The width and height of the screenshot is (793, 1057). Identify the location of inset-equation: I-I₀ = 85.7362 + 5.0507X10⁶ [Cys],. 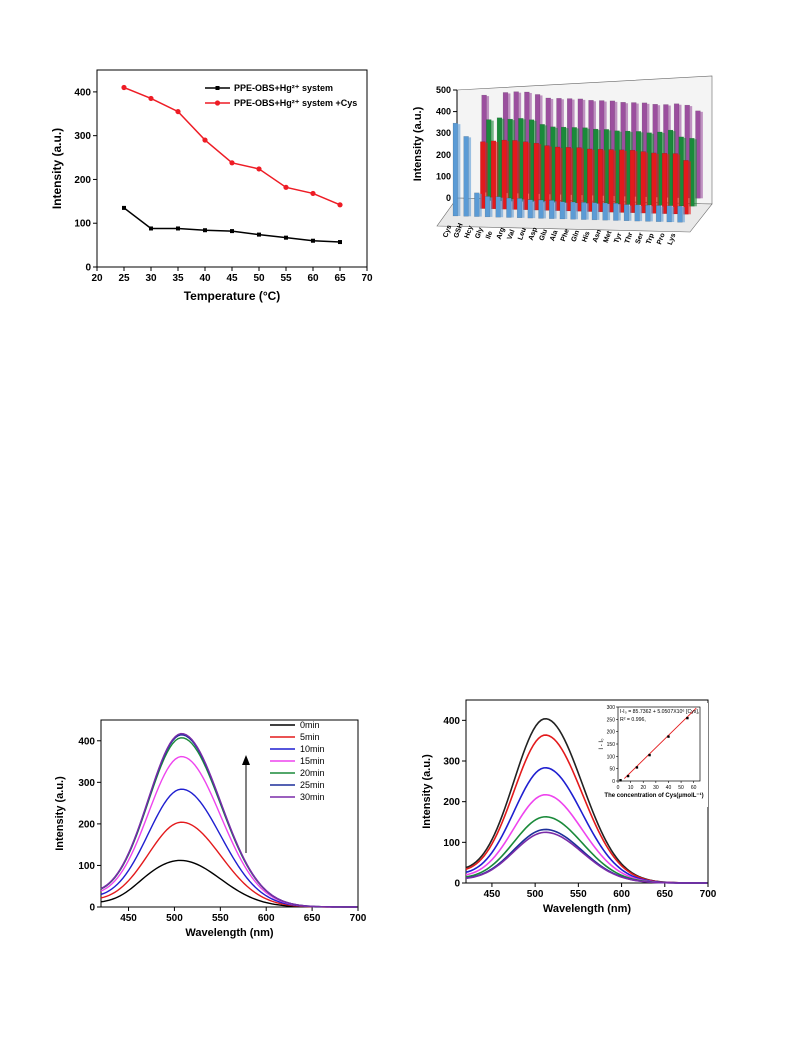
(659, 712).